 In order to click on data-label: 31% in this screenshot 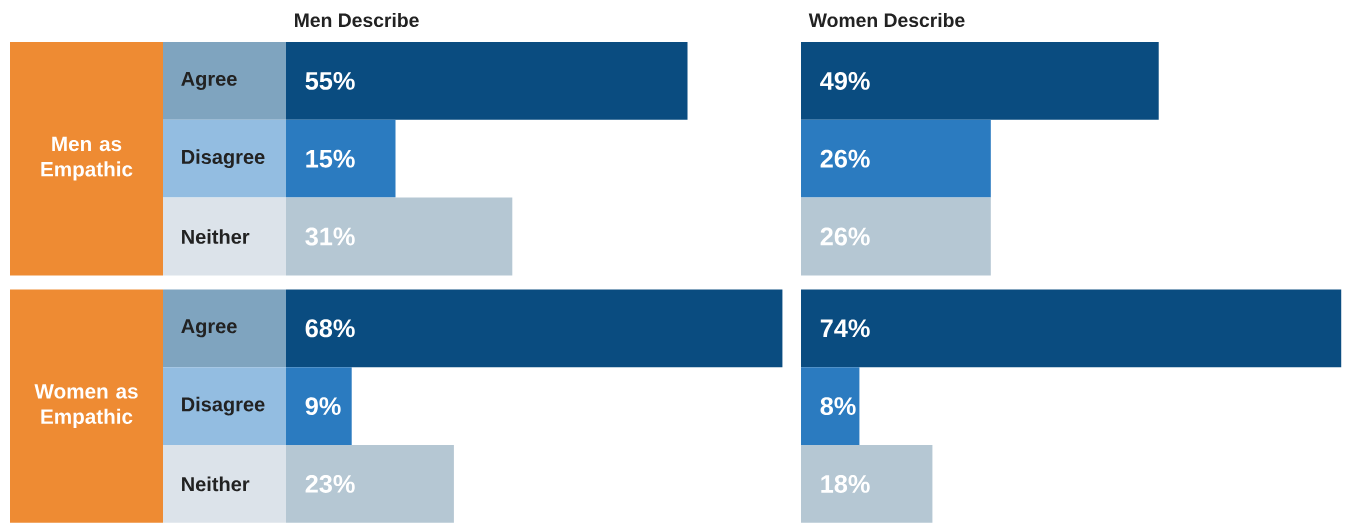, I will do `click(330, 236)`.